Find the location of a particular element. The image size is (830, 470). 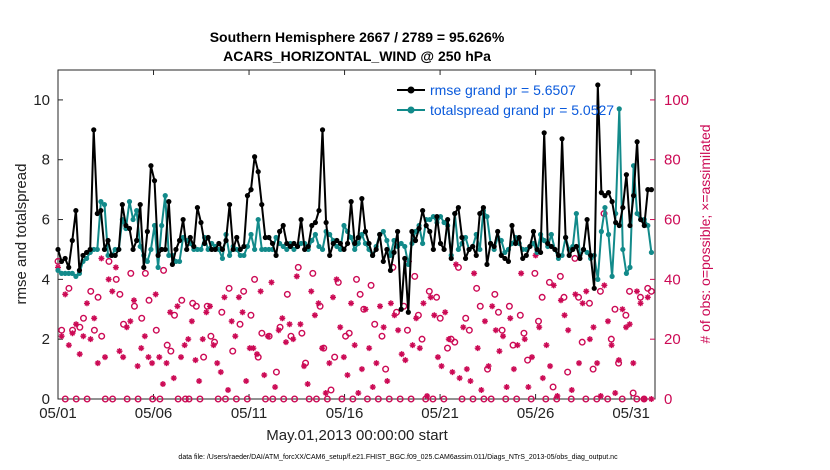

legend-rmse-label: rmse grand pr = 5.6507 is located at coordinates (503, 90).